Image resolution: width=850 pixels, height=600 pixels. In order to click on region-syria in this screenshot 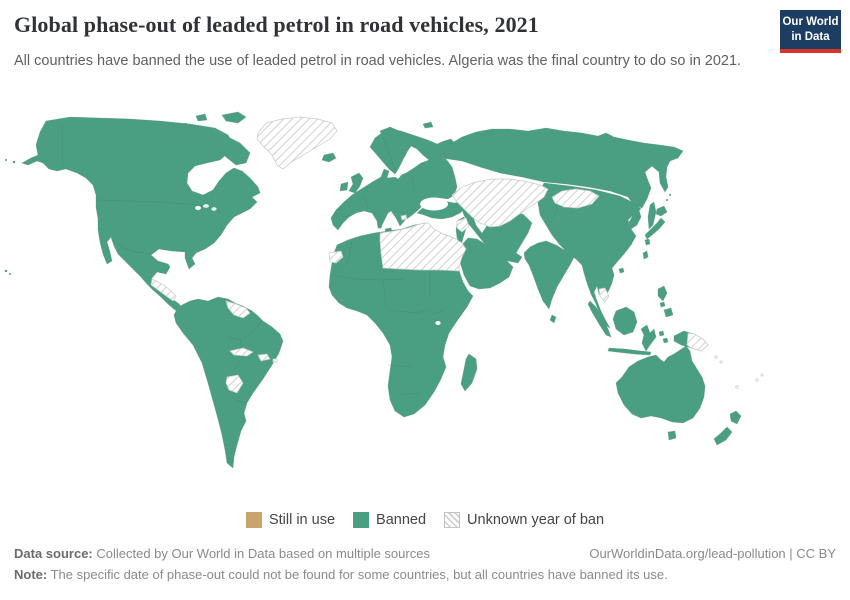, I will do `click(463, 225)`.